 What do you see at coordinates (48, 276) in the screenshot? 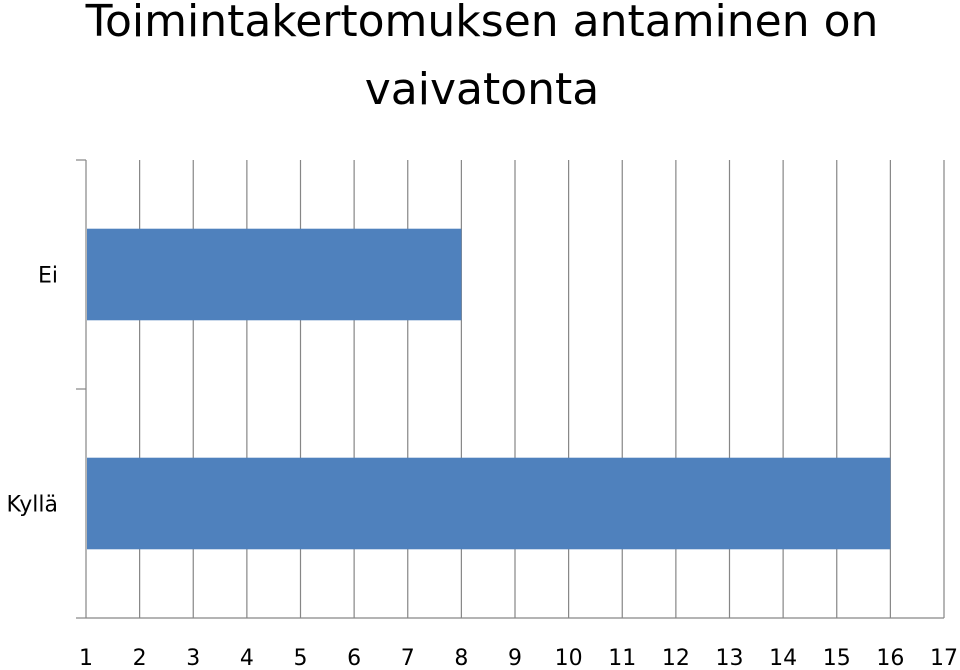
I see `category-label-ei: Ei` at bounding box center [48, 276].